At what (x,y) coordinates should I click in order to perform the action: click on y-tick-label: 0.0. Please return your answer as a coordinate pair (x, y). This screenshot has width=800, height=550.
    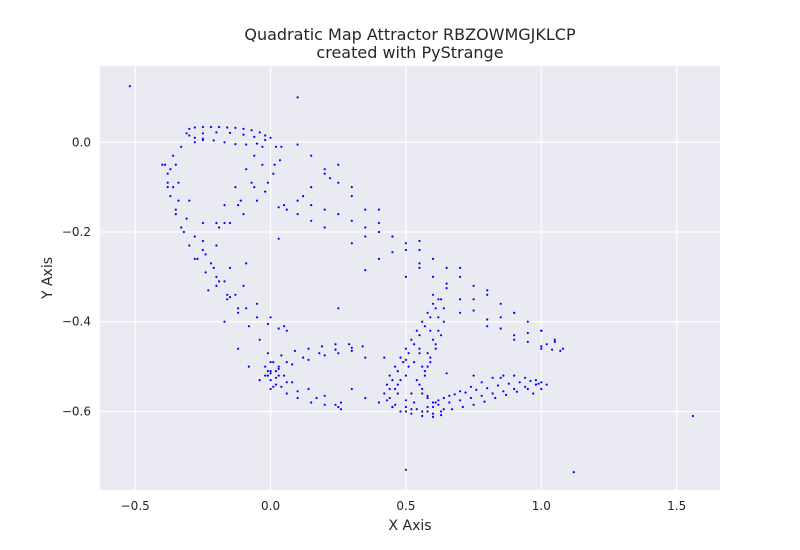
    Looking at the image, I should click on (81, 142).